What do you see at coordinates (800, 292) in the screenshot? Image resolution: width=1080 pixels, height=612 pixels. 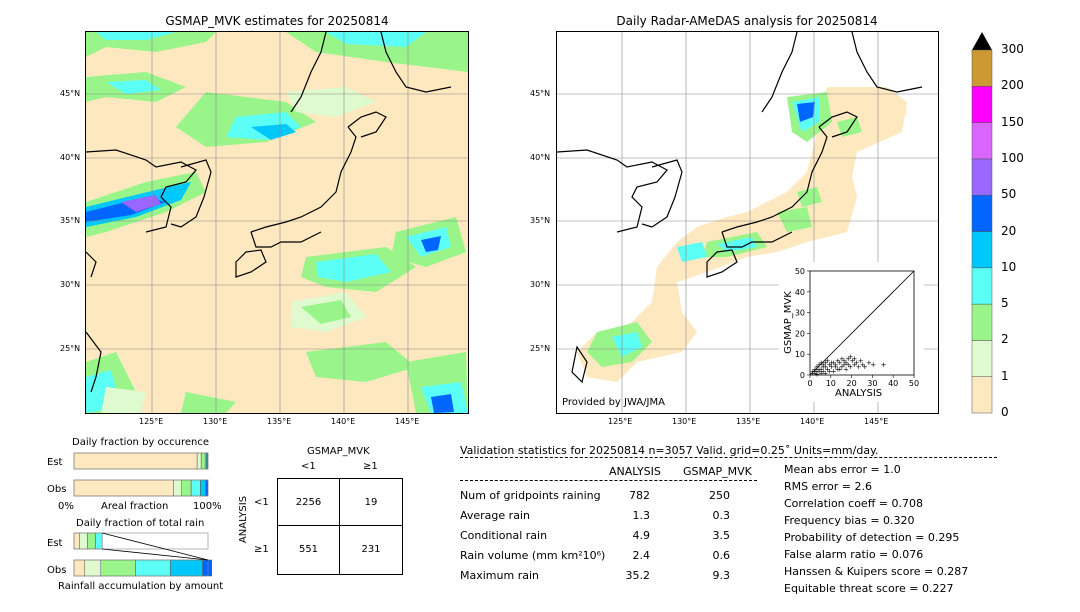 I see `scatter-ytick-label: 40` at bounding box center [800, 292].